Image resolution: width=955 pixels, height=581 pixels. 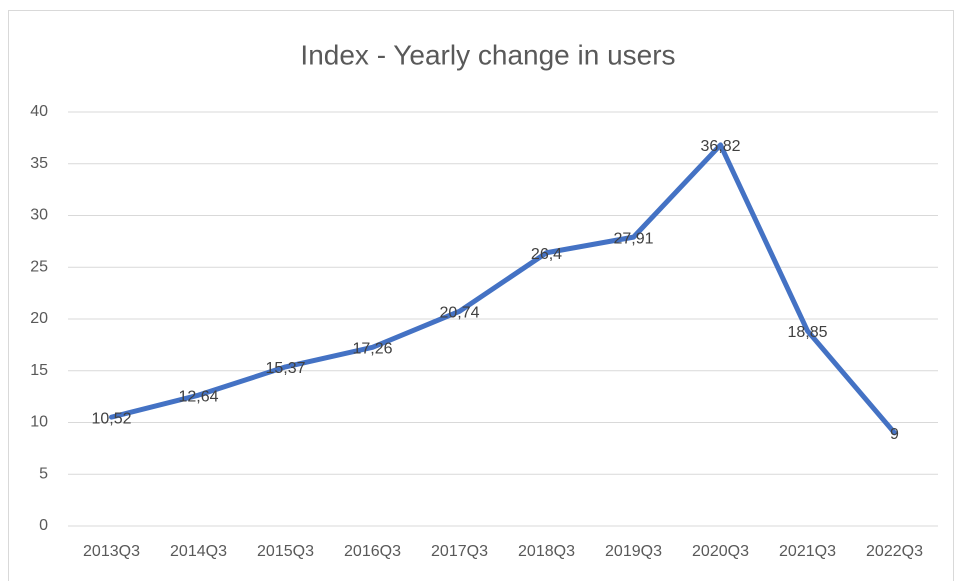 I want to click on x-tick-label: 2020Q3, so click(x=720, y=551).